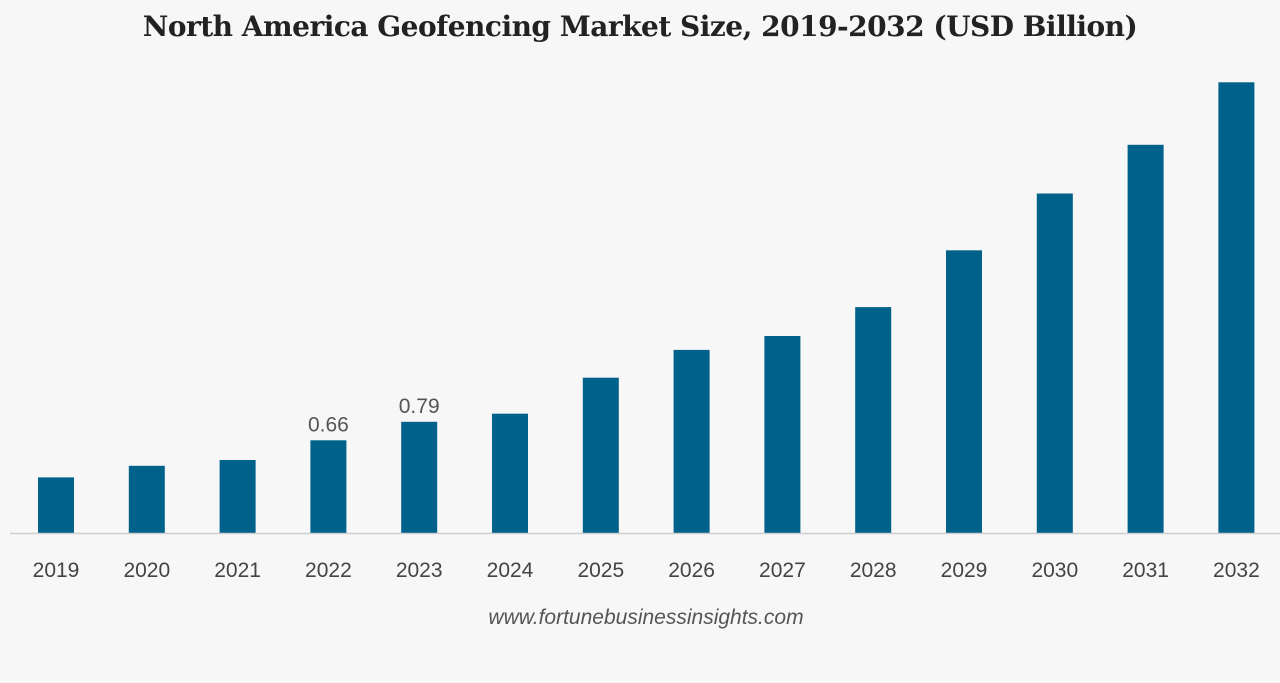 The image size is (1280, 683). What do you see at coordinates (146, 499) in the screenshot?
I see `bar-2020` at bounding box center [146, 499].